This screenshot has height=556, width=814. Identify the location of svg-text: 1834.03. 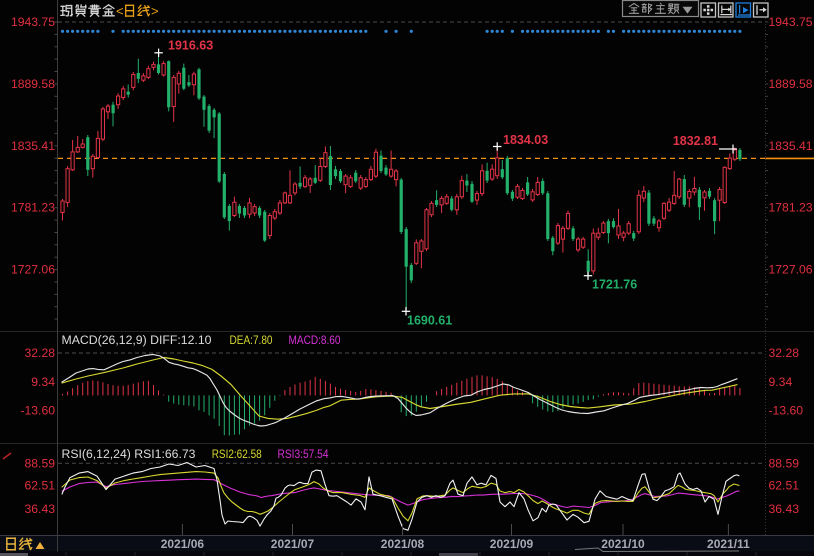
(525, 140).